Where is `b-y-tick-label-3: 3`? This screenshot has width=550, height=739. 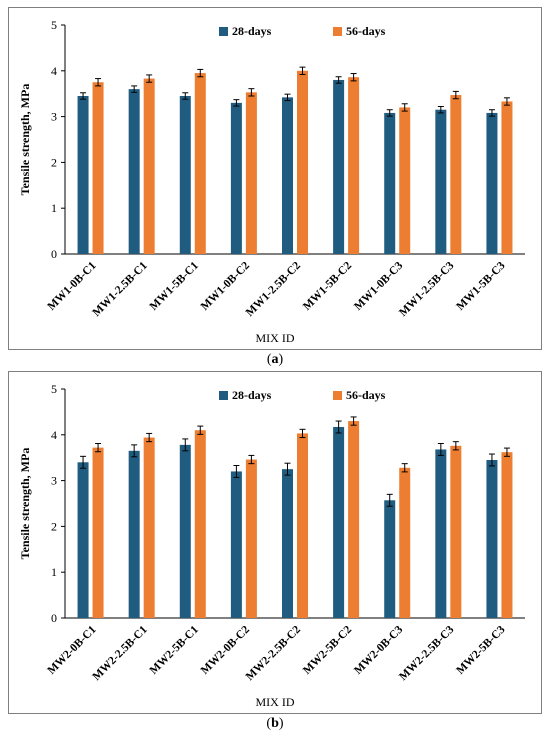 b-y-tick-label-3: 3 is located at coordinates (54, 481).